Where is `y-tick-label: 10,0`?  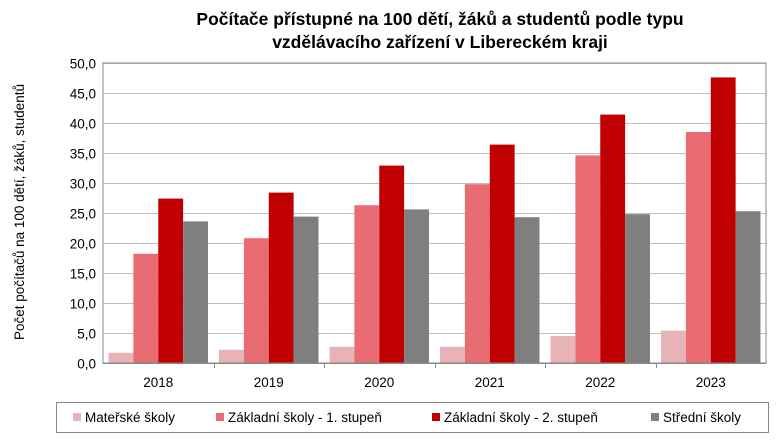
y-tick-label: 10,0 is located at coordinates (83, 304).